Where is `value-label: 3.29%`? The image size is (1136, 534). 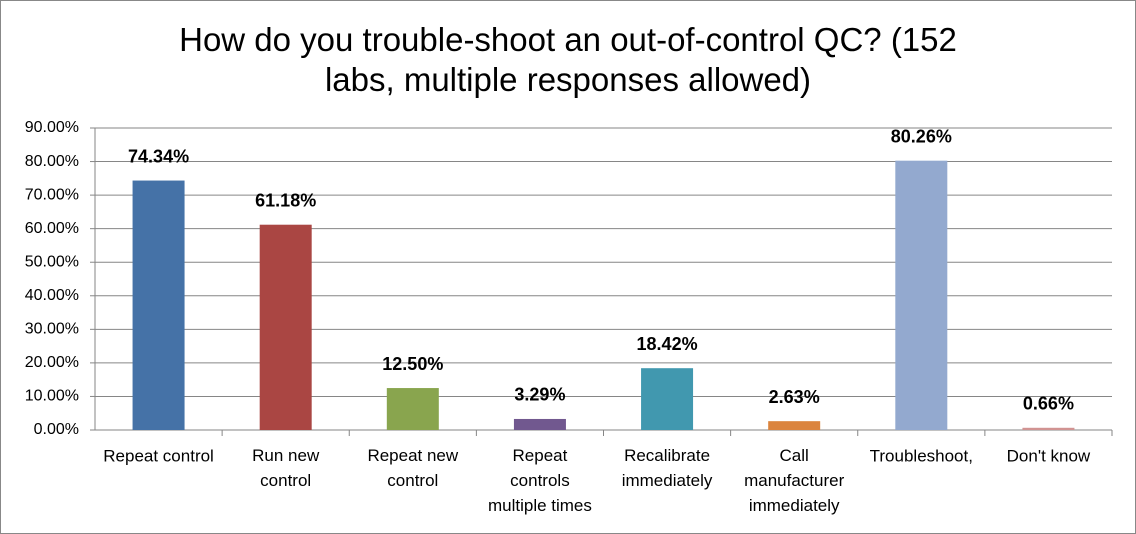
value-label: 3.29% is located at coordinates (539, 395).